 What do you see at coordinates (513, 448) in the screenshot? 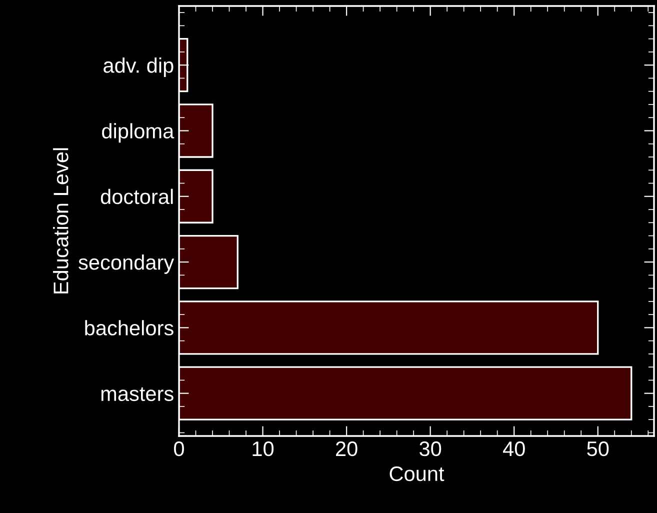
I see `x-tick-label: 40` at bounding box center [513, 448].